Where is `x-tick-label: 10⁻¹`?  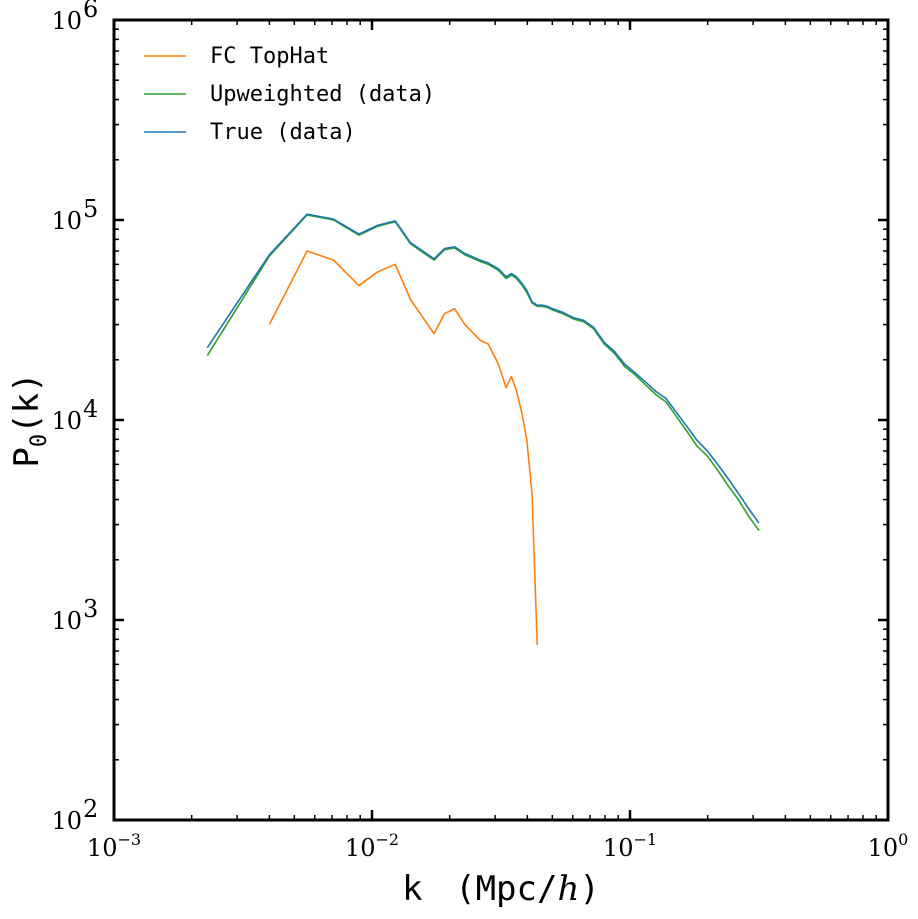 x-tick-label: 10⁻¹ is located at coordinates (630, 846).